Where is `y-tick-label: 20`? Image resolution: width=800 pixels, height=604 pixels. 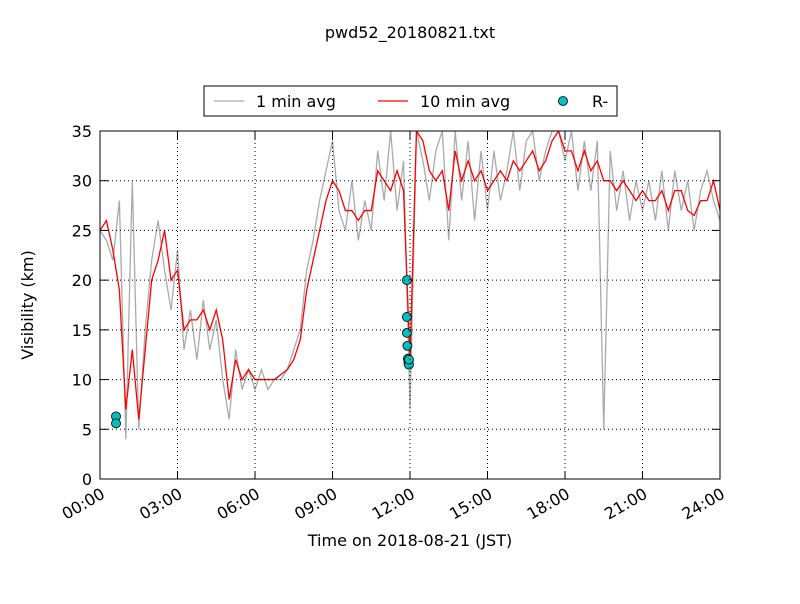 y-tick-label: 20 is located at coordinates (82, 280).